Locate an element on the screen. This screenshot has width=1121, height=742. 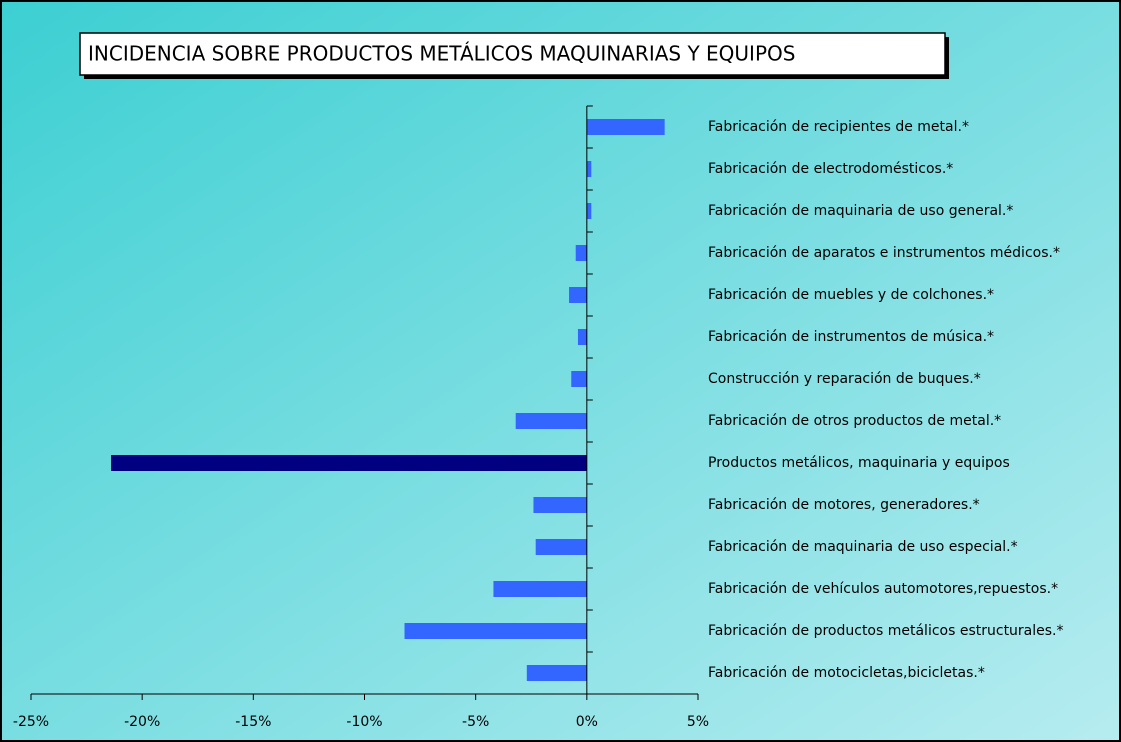
category-label: Fabricación de muebles y de colchones.* is located at coordinates (851, 295).